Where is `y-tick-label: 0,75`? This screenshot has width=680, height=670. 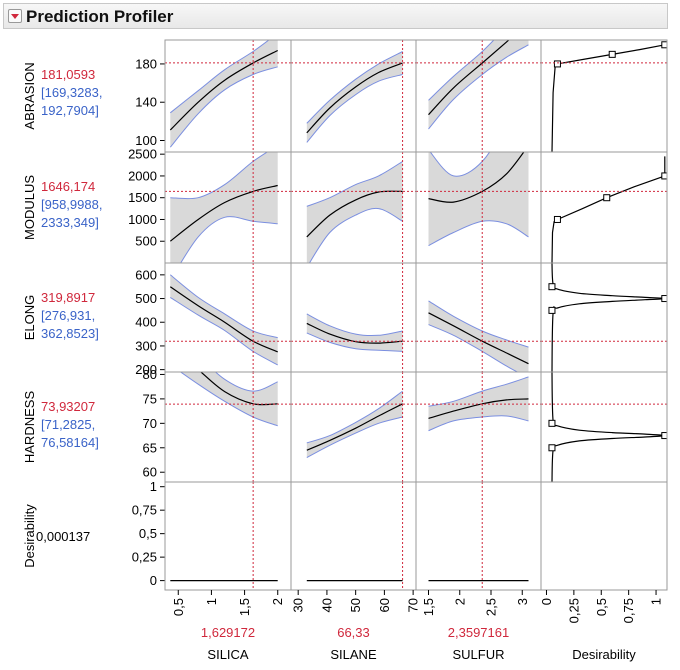 y-tick-label: 0,75 is located at coordinates (144, 510).